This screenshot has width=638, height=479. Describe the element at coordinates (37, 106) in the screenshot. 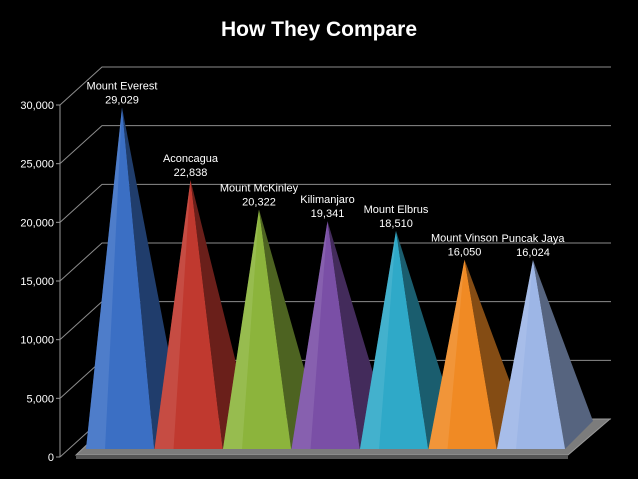

I see `y-tick-label: 30,000` at that location.